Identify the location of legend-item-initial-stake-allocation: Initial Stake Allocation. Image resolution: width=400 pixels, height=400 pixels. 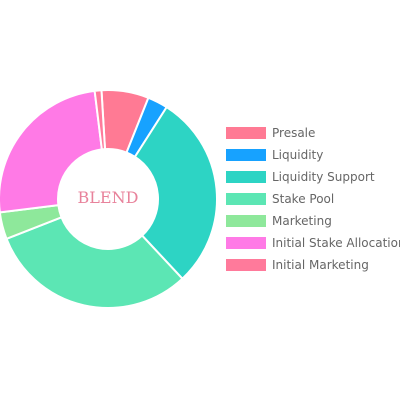
(313, 243).